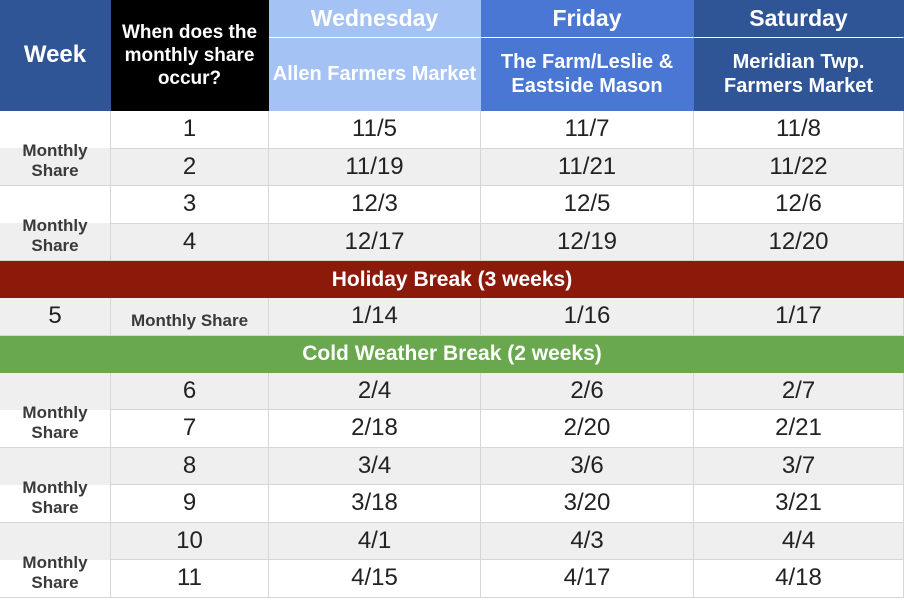  What do you see at coordinates (799, 429) in the screenshot?
I see `date-cell: 2/21` at bounding box center [799, 429].